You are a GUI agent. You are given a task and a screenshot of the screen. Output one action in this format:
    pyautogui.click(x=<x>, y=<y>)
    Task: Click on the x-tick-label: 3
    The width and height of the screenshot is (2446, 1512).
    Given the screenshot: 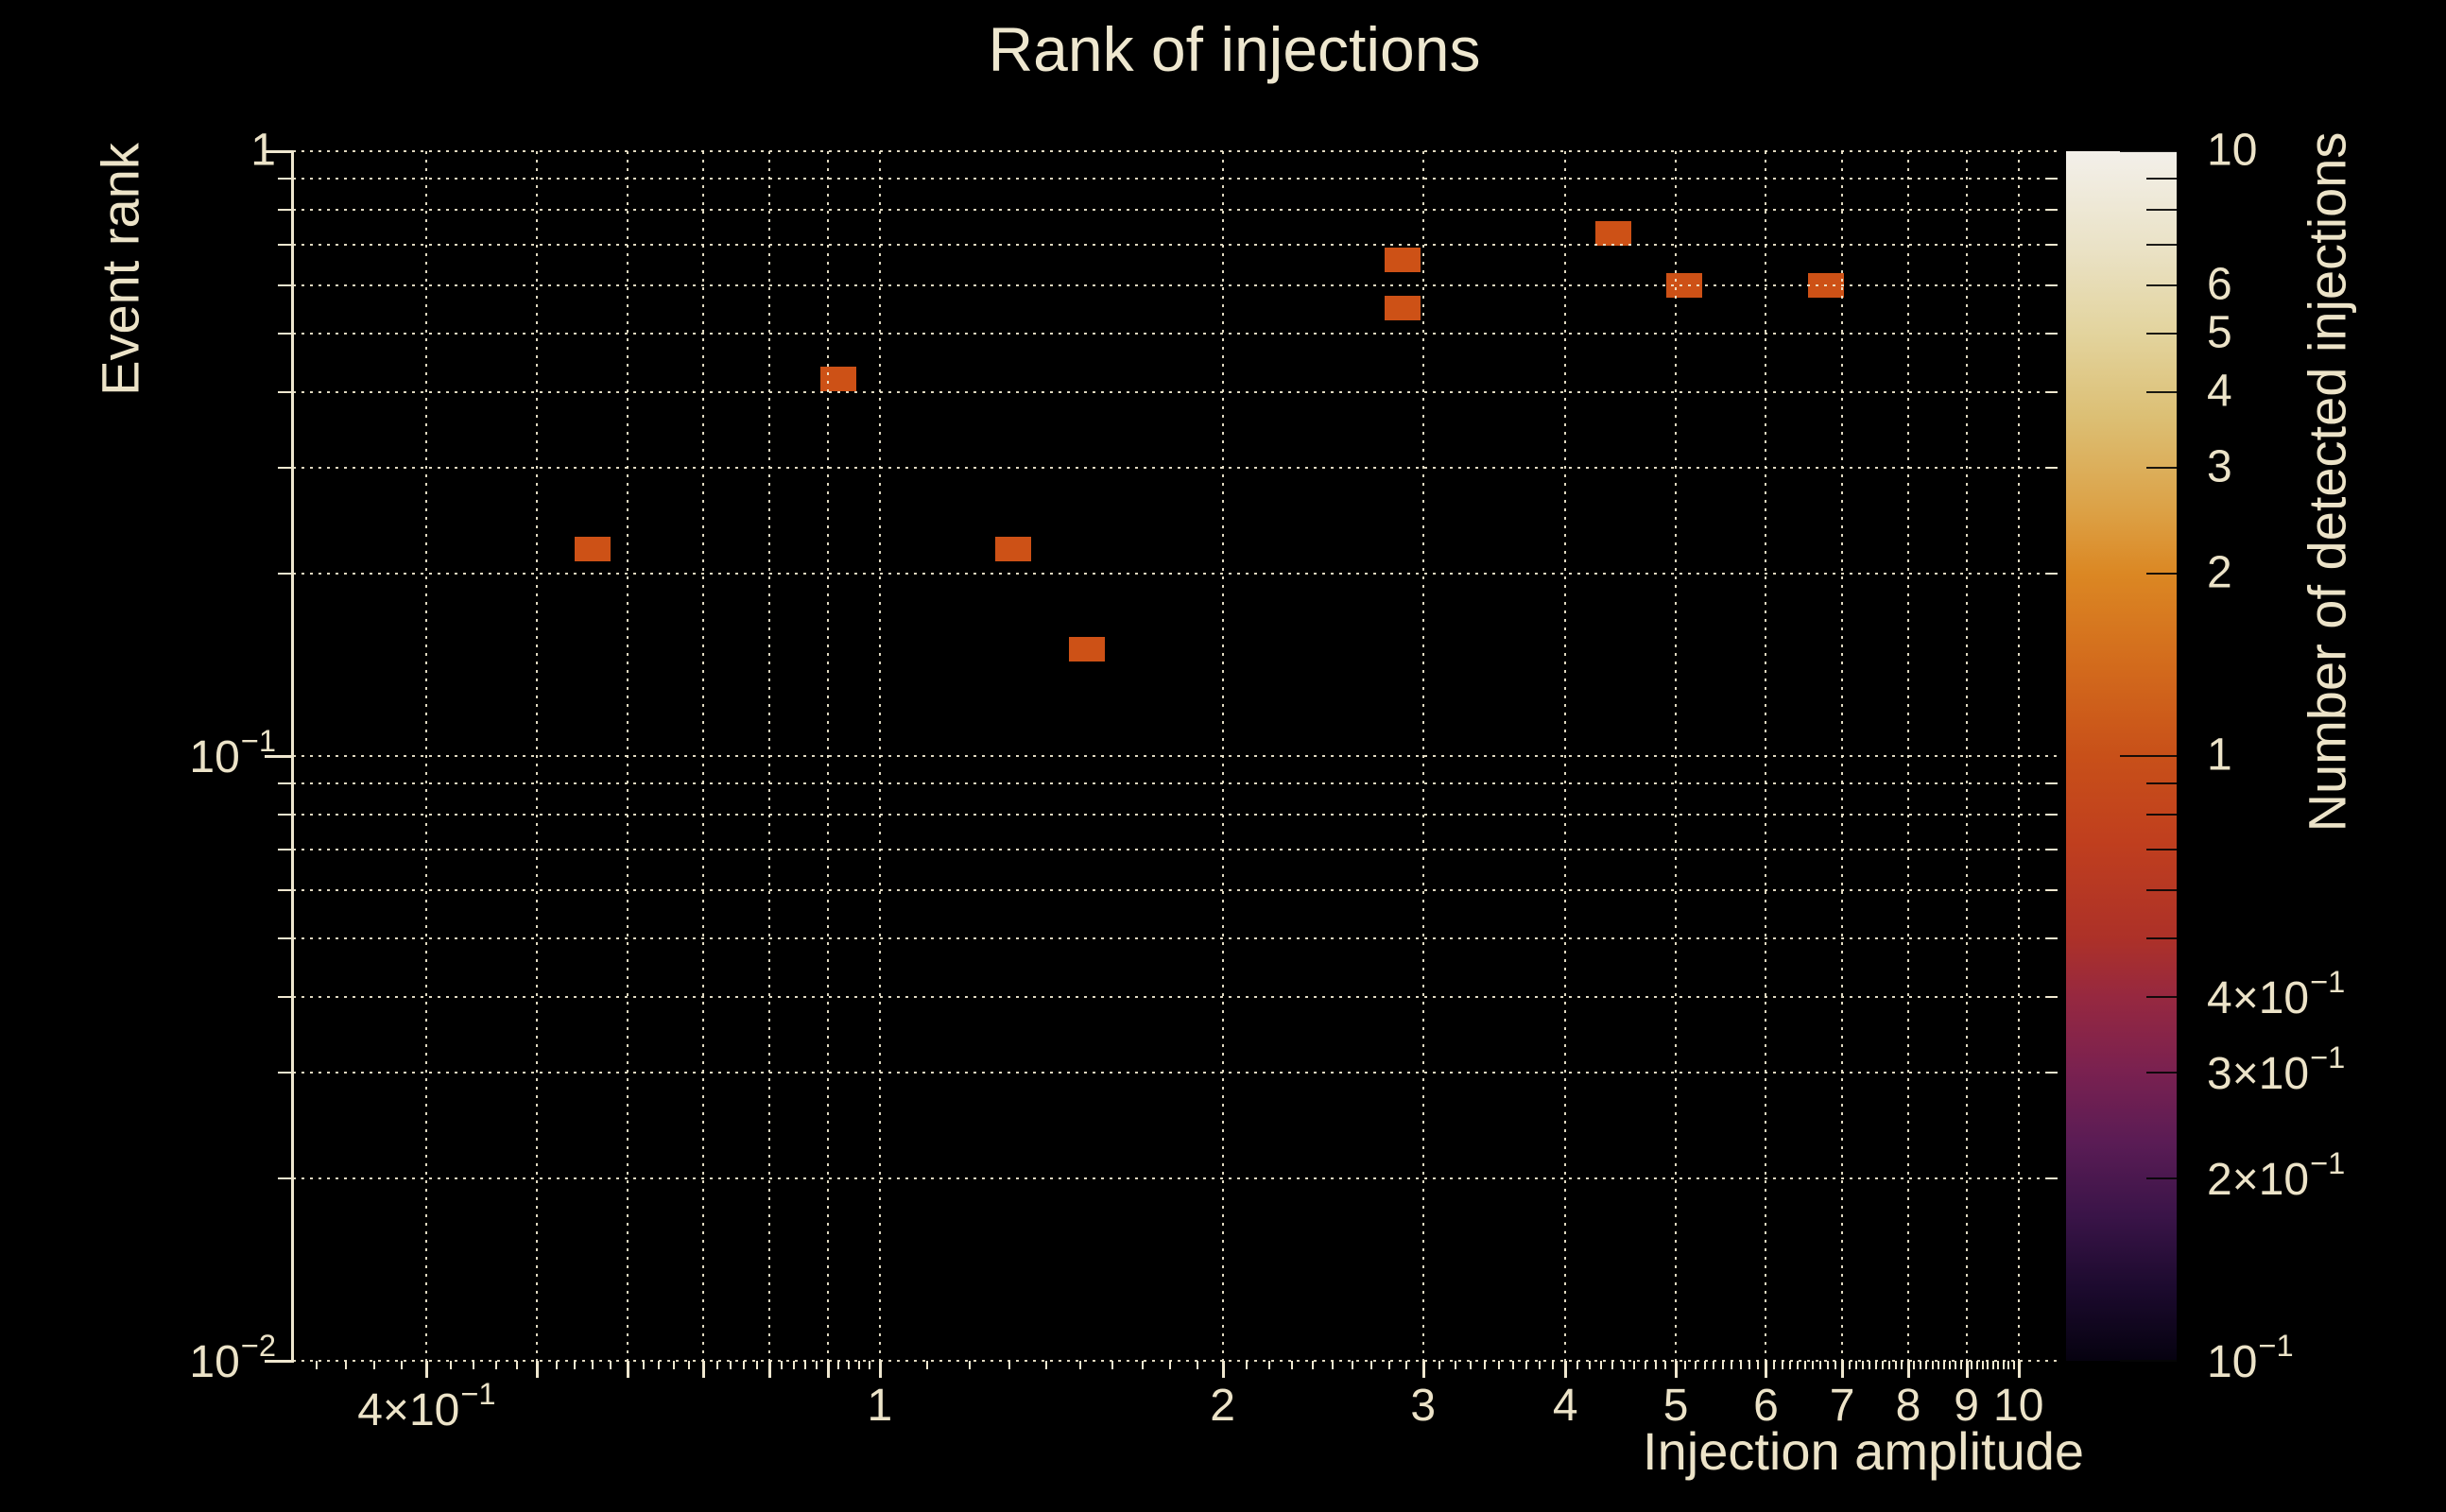 What is the action you would take?
    pyautogui.click(x=1424, y=1406)
    